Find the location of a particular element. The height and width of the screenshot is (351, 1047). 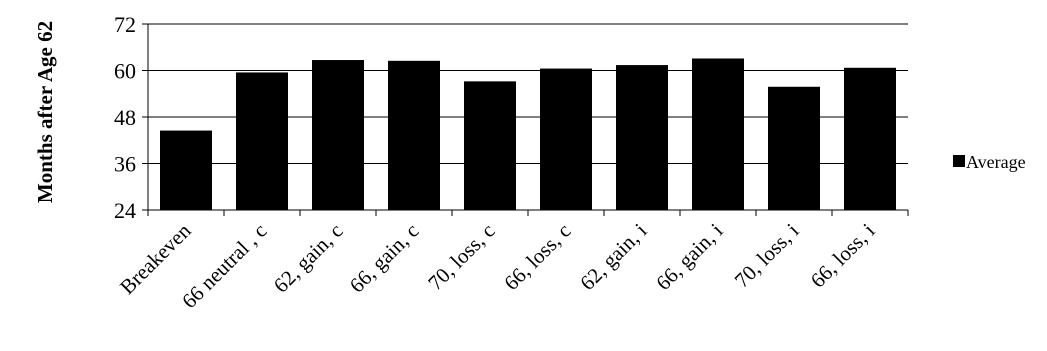

y-tick-label: 60 is located at coordinates (125, 71).